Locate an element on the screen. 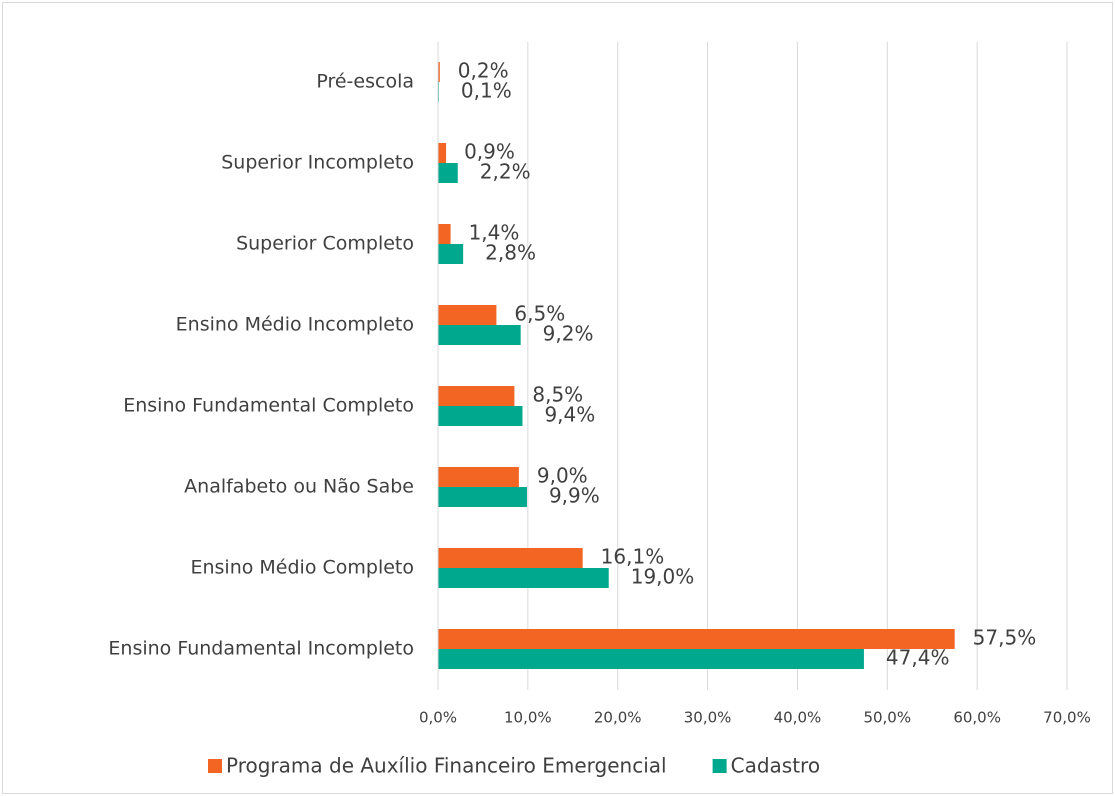  data-label: 19,0% is located at coordinates (663, 577).